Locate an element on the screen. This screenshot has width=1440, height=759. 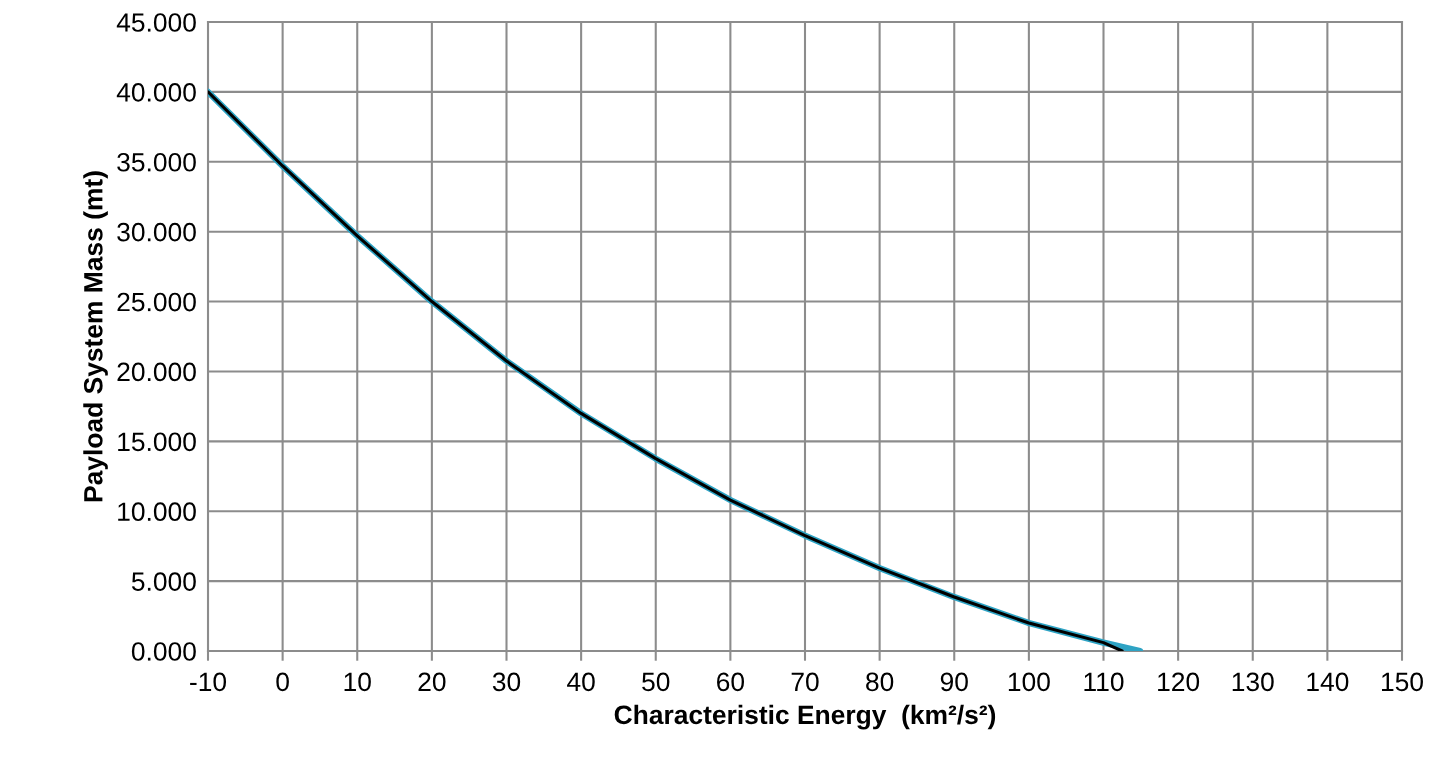
x-axis-title: Characteristic Energy (km²/s²) is located at coordinates (805, 717).